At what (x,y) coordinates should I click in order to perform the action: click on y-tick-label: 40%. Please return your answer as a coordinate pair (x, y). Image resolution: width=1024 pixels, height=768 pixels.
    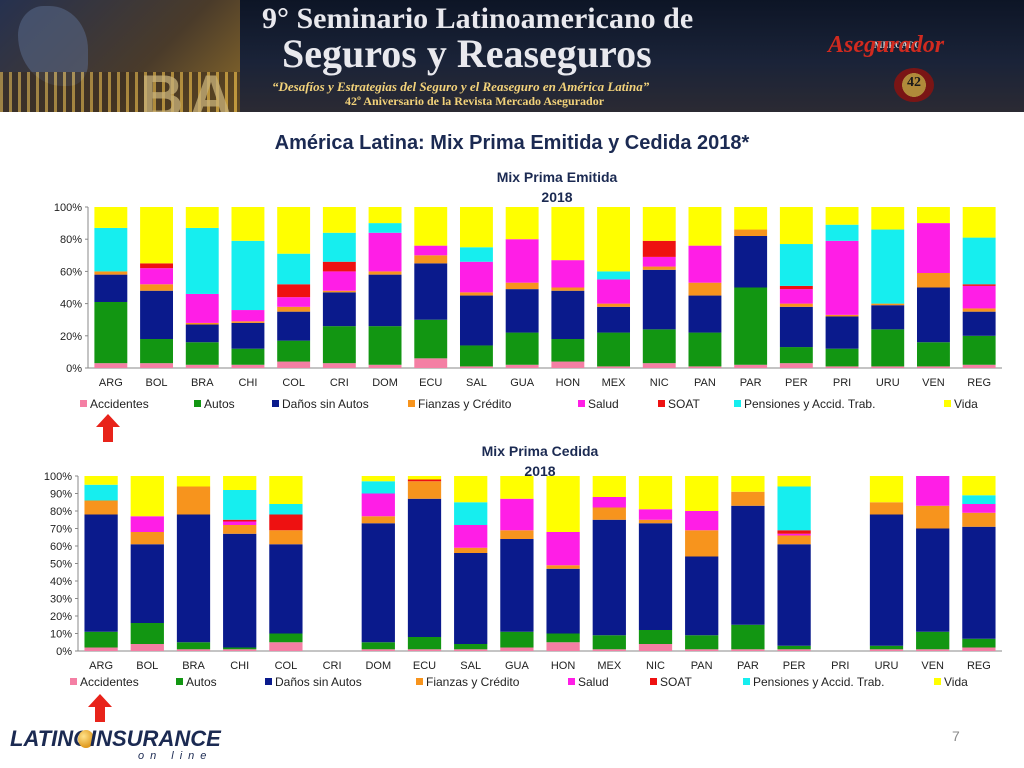
    Looking at the image, I should click on (71, 305).